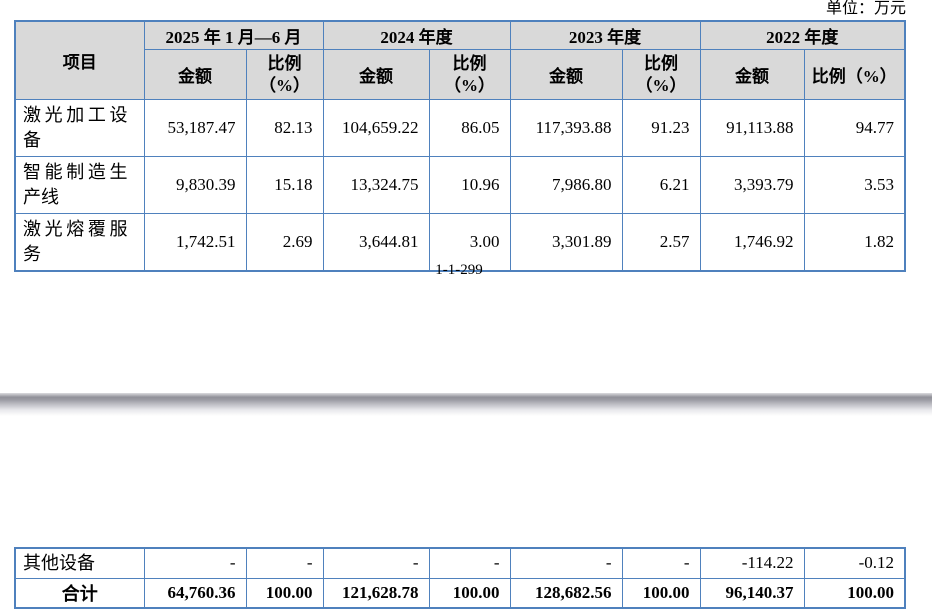  What do you see at coordinates (752, 185) in the screenshot?
I see `cell-amount: 3,393.79` at bounding box center [752, 185].